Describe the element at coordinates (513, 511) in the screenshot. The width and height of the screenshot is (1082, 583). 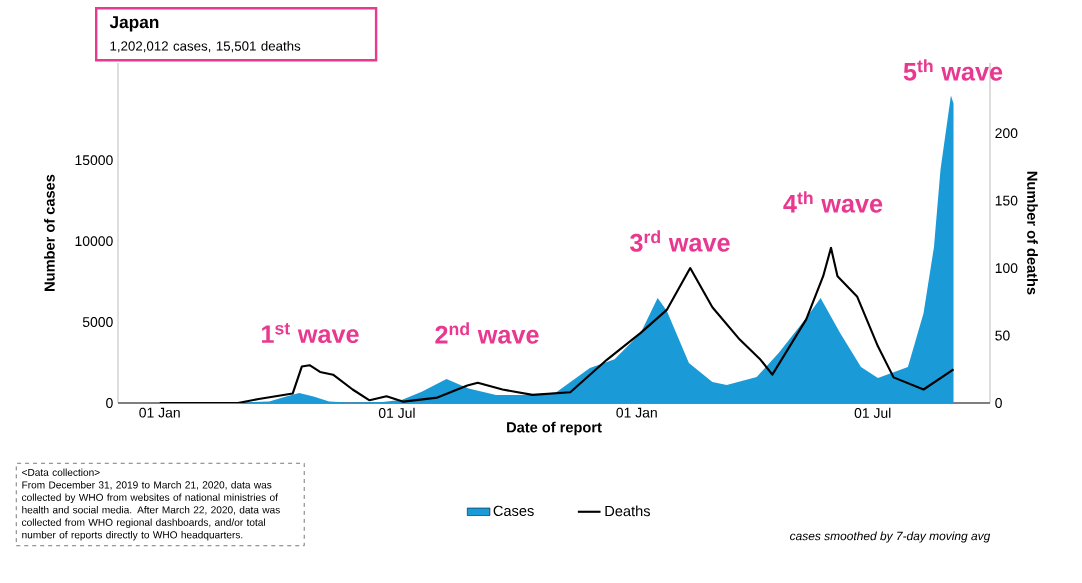
I see `legend-label: Cases` at that location.